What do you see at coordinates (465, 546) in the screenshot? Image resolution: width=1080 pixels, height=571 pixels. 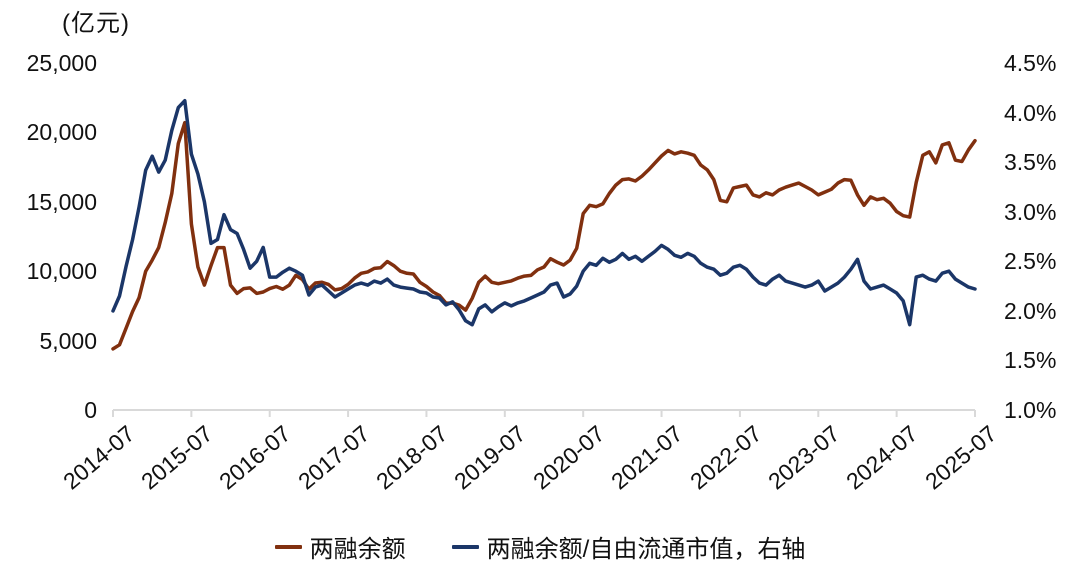 I see `legend-swatch-margin-ratio` at bounding box center [465, 546].